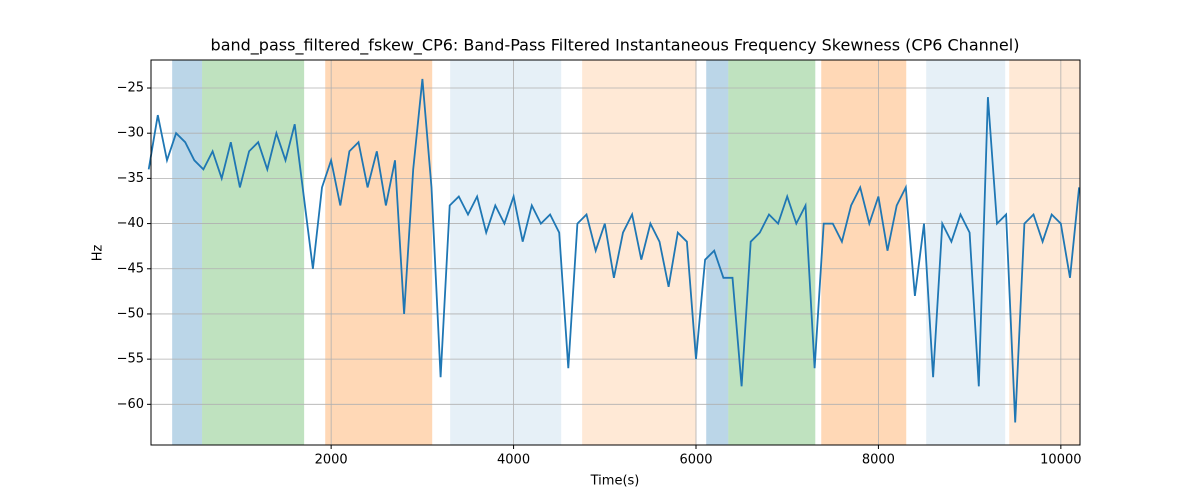 This screenshot has width=1200, height=500. Describe the element at coordinates (878, 460) in the screenshot. I see `x-tick-label: 8000` at that location.